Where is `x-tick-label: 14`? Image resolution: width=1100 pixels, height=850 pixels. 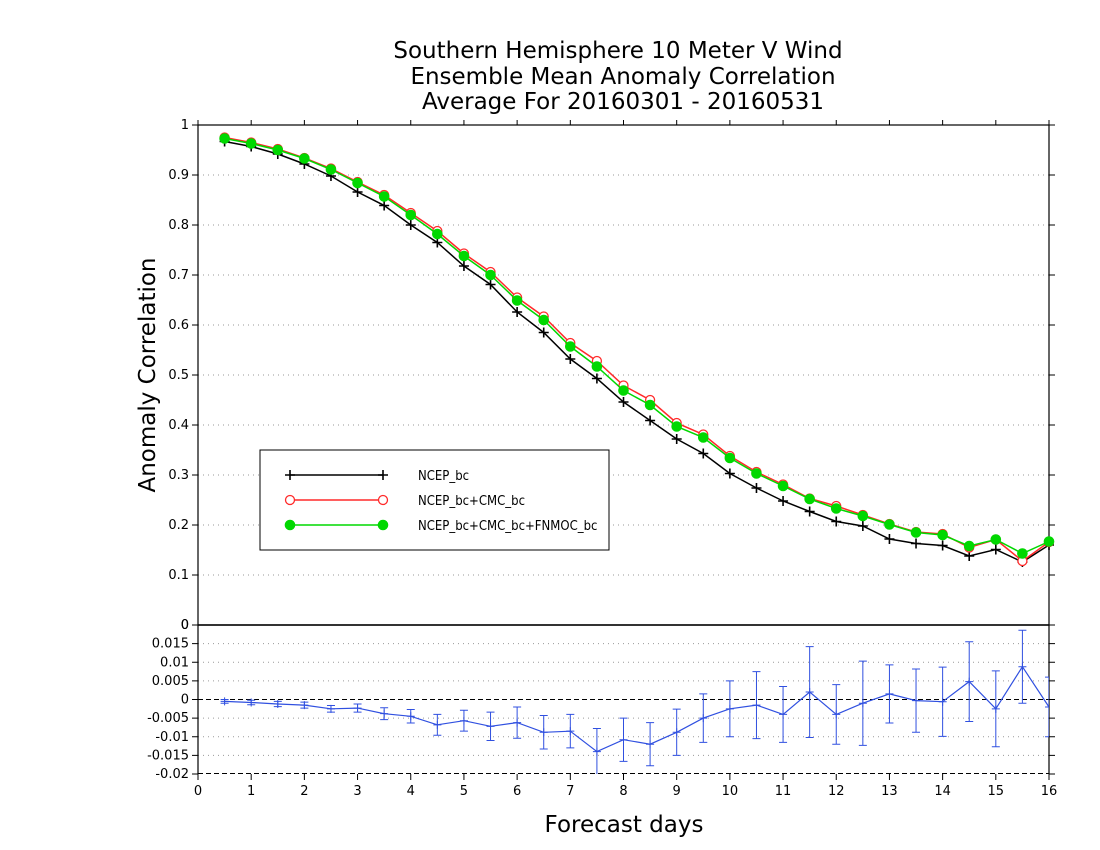 x-tick-label: 14 is located at coordinates (942, 791).